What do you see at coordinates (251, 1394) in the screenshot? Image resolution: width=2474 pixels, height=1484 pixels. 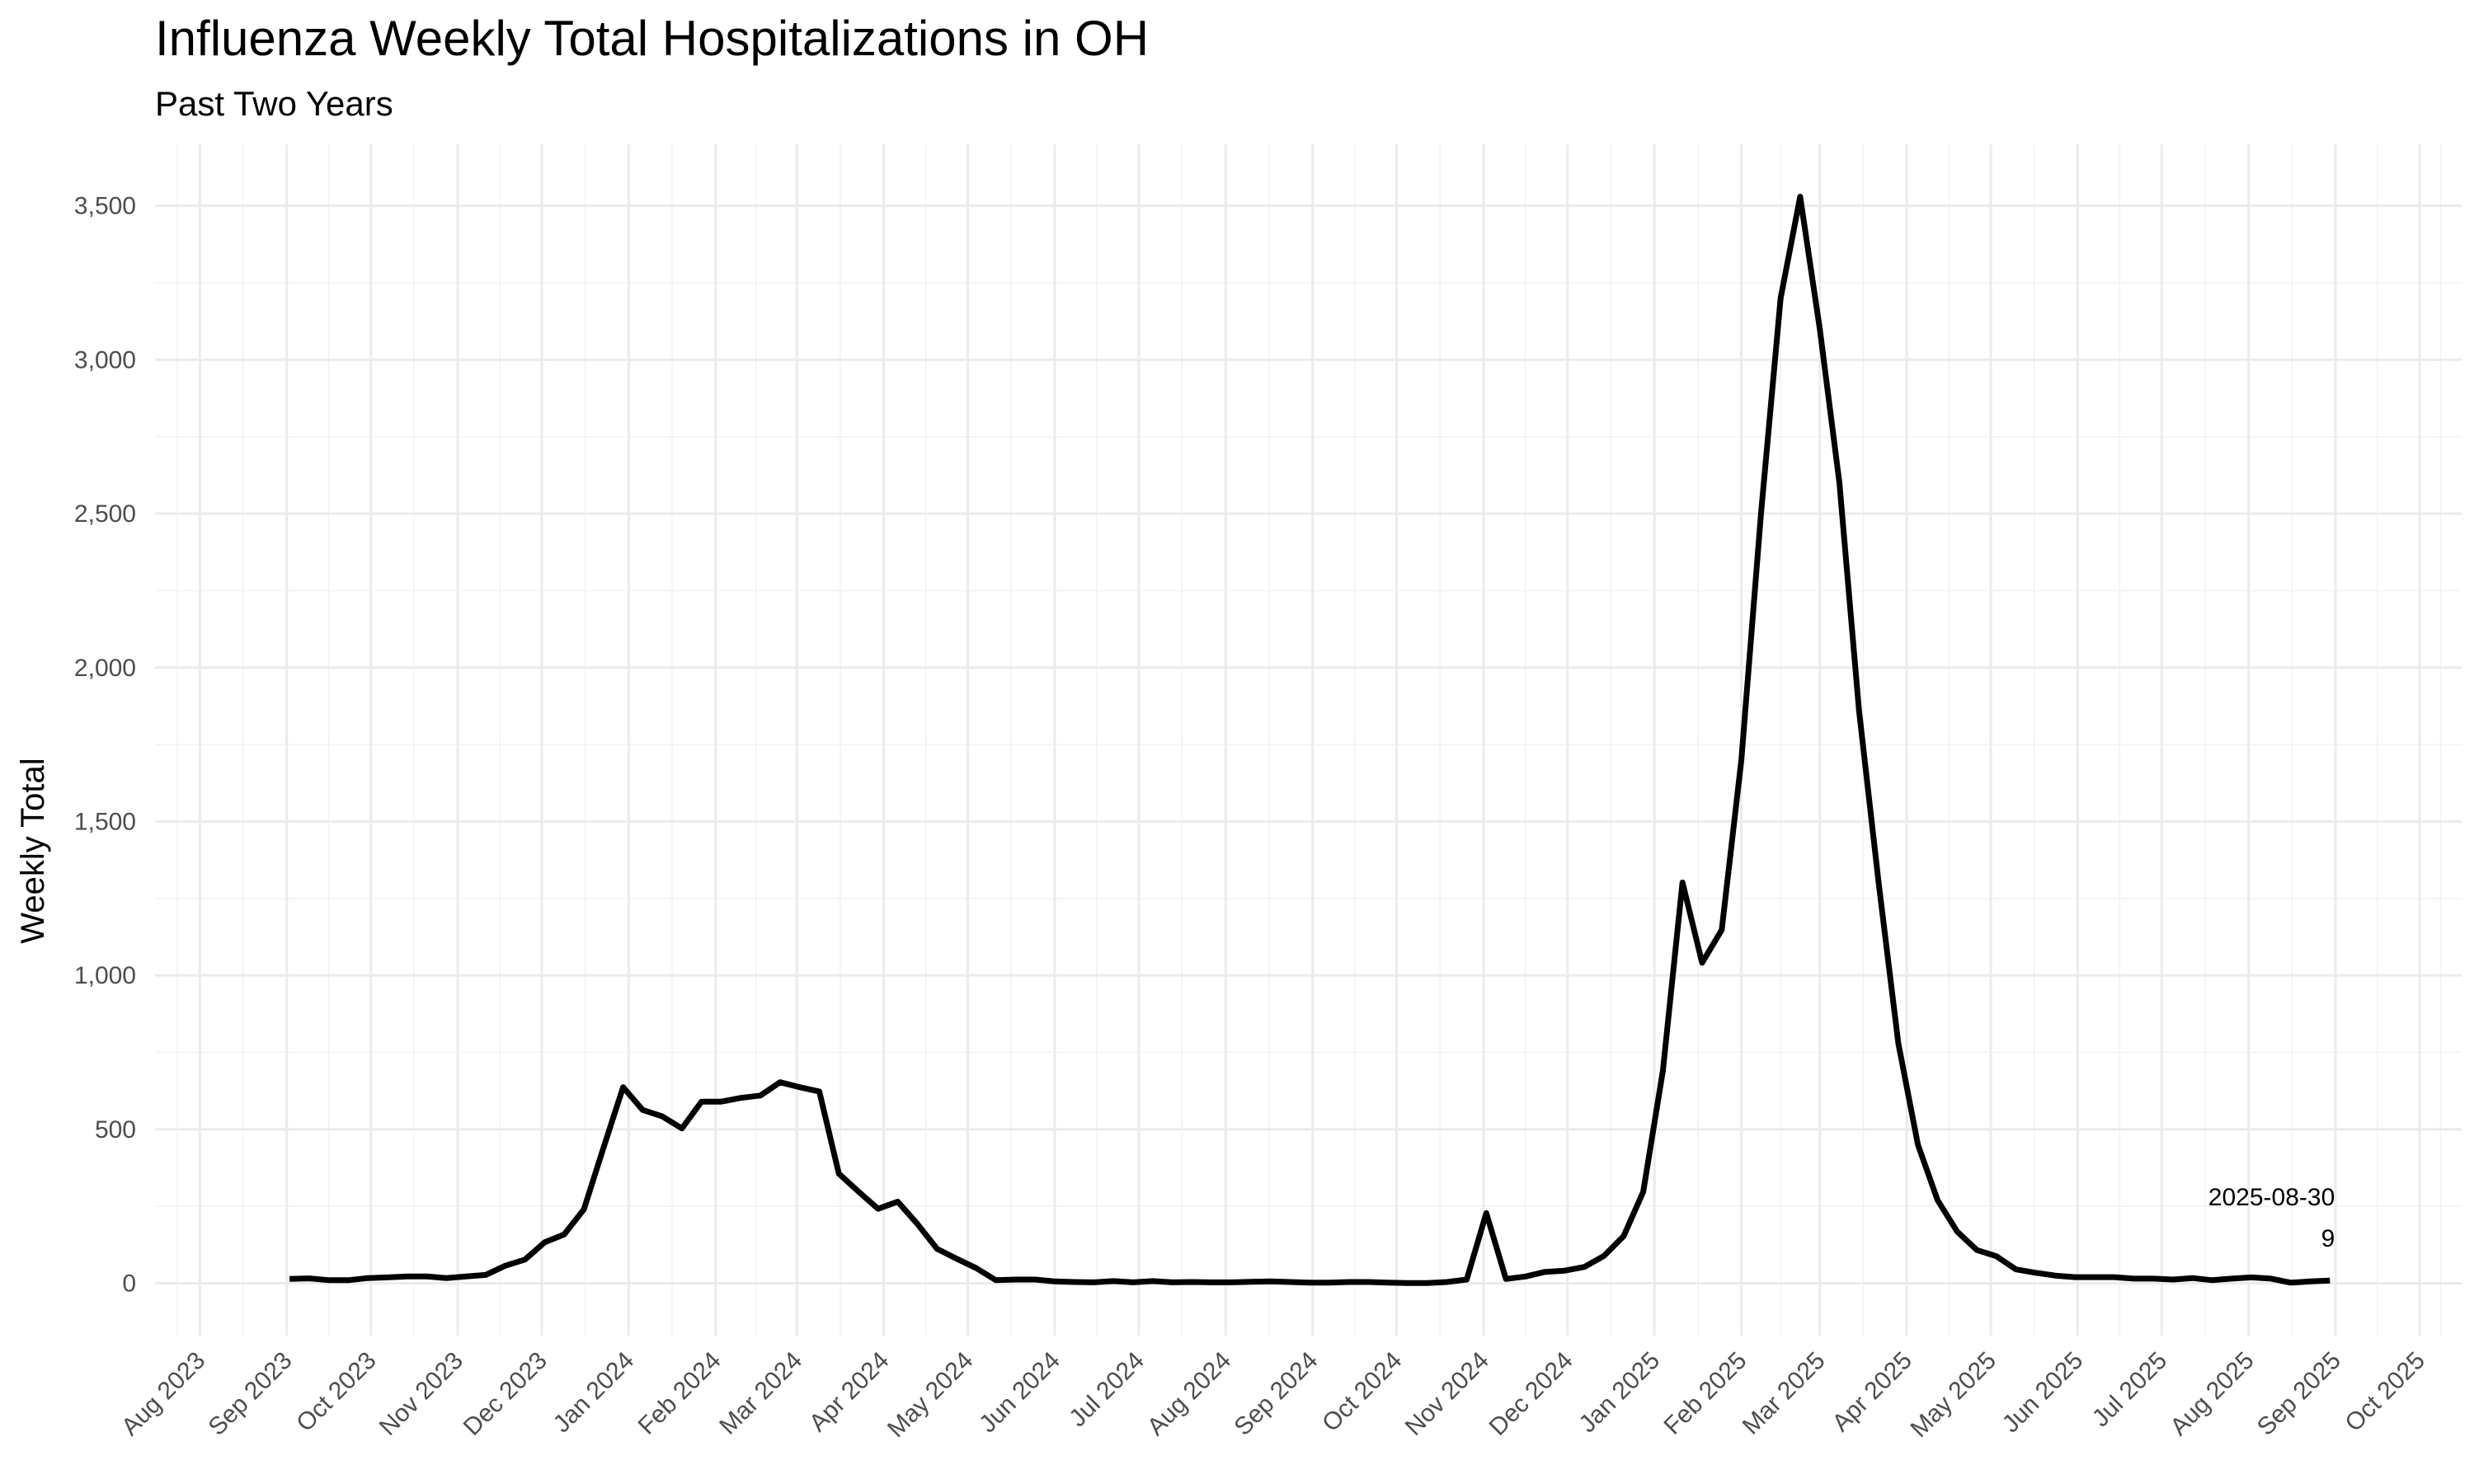 I see `x-tick-label: Sep 2023` at bounding box center [251, 1394].